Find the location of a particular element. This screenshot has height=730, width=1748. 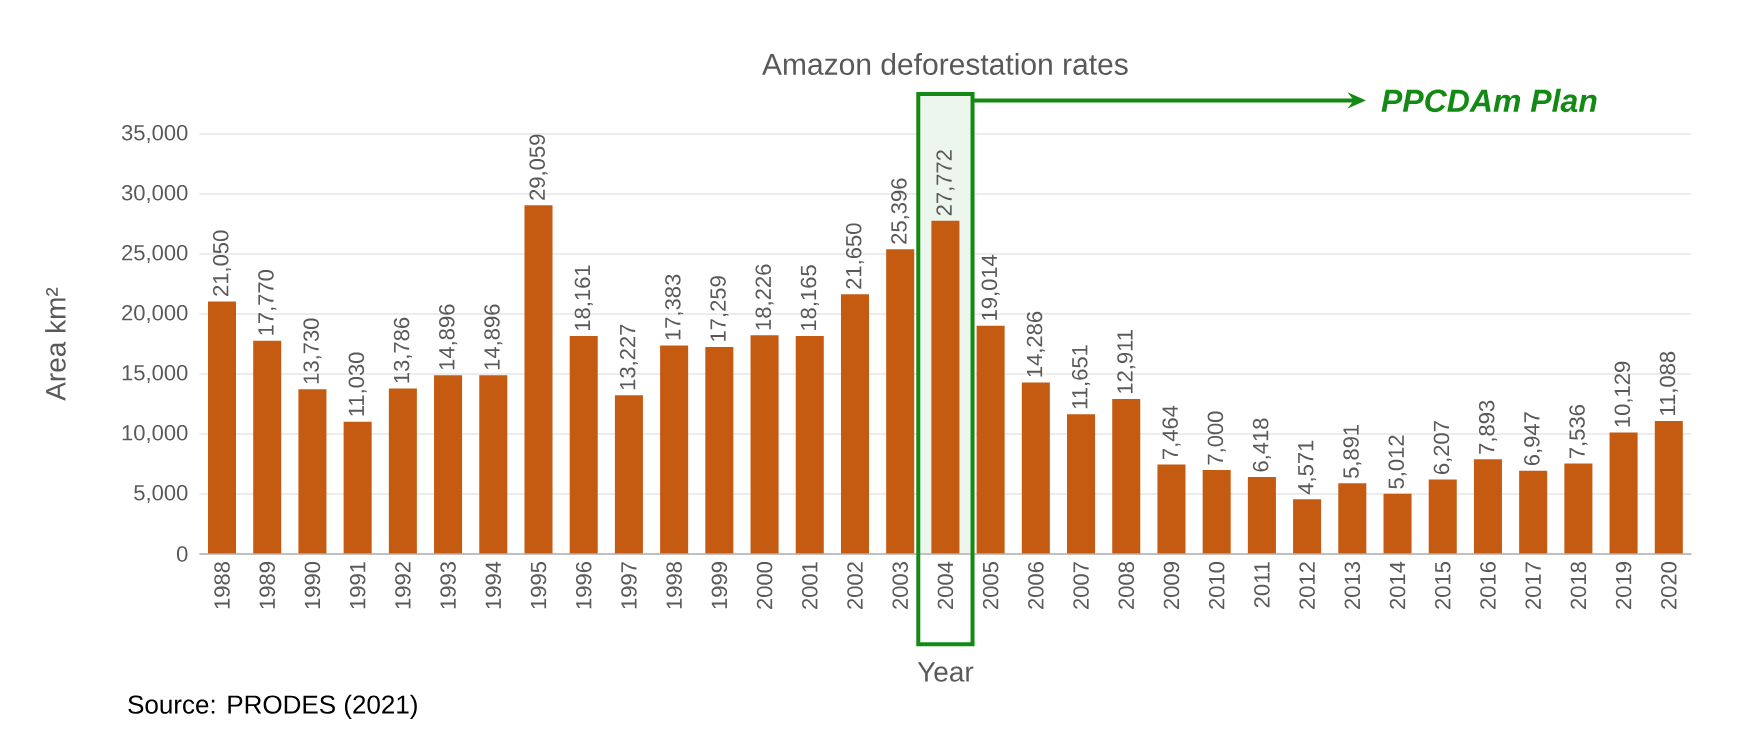

y-tick-label: 35,000 is located at coordinates (154, 134).